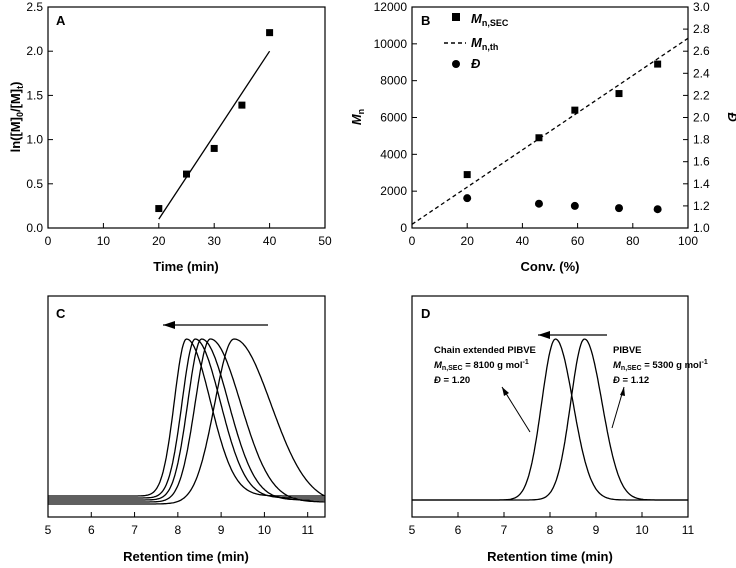 This screenshot has width=736, height=568. Describe the element at coordinates (701, 206) in the screenshot. I see `panel-b-y2tick-label: 1.2` at that location.